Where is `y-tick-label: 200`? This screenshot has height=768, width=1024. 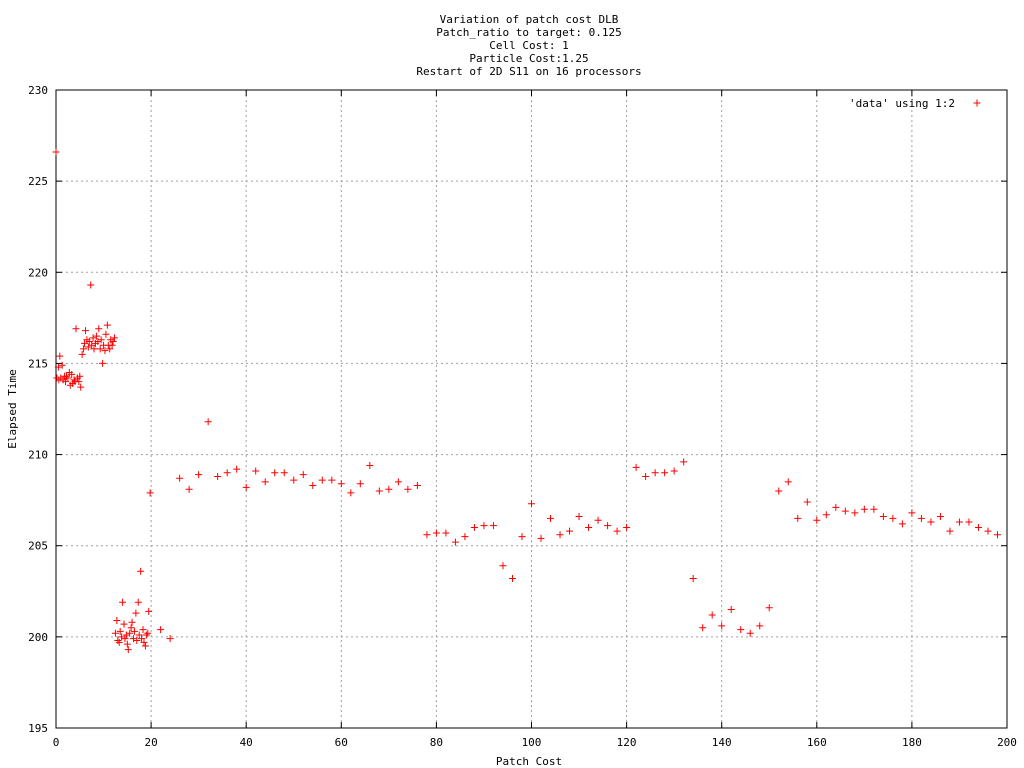 y-tick-label: 200 is located at coordinates (38, 637).